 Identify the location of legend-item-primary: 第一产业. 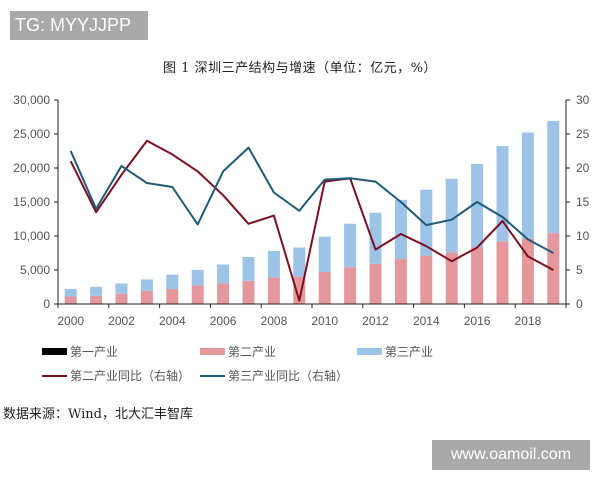
(80, 351).